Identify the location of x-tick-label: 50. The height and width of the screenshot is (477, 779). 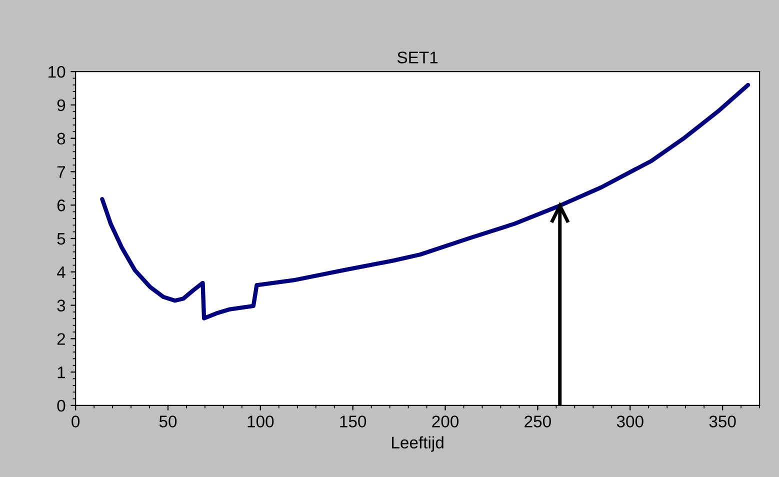
(168, 422).